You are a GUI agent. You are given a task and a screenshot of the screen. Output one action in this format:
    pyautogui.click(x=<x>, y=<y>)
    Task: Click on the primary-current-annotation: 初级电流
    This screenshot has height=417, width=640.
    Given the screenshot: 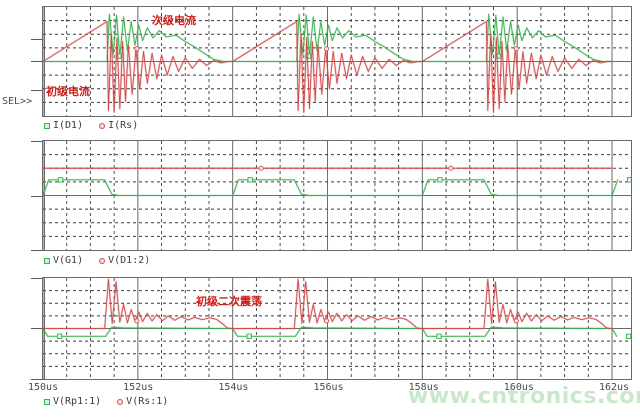 What is the action you would take?
    pyautogui.click(x=68, y=91)
    